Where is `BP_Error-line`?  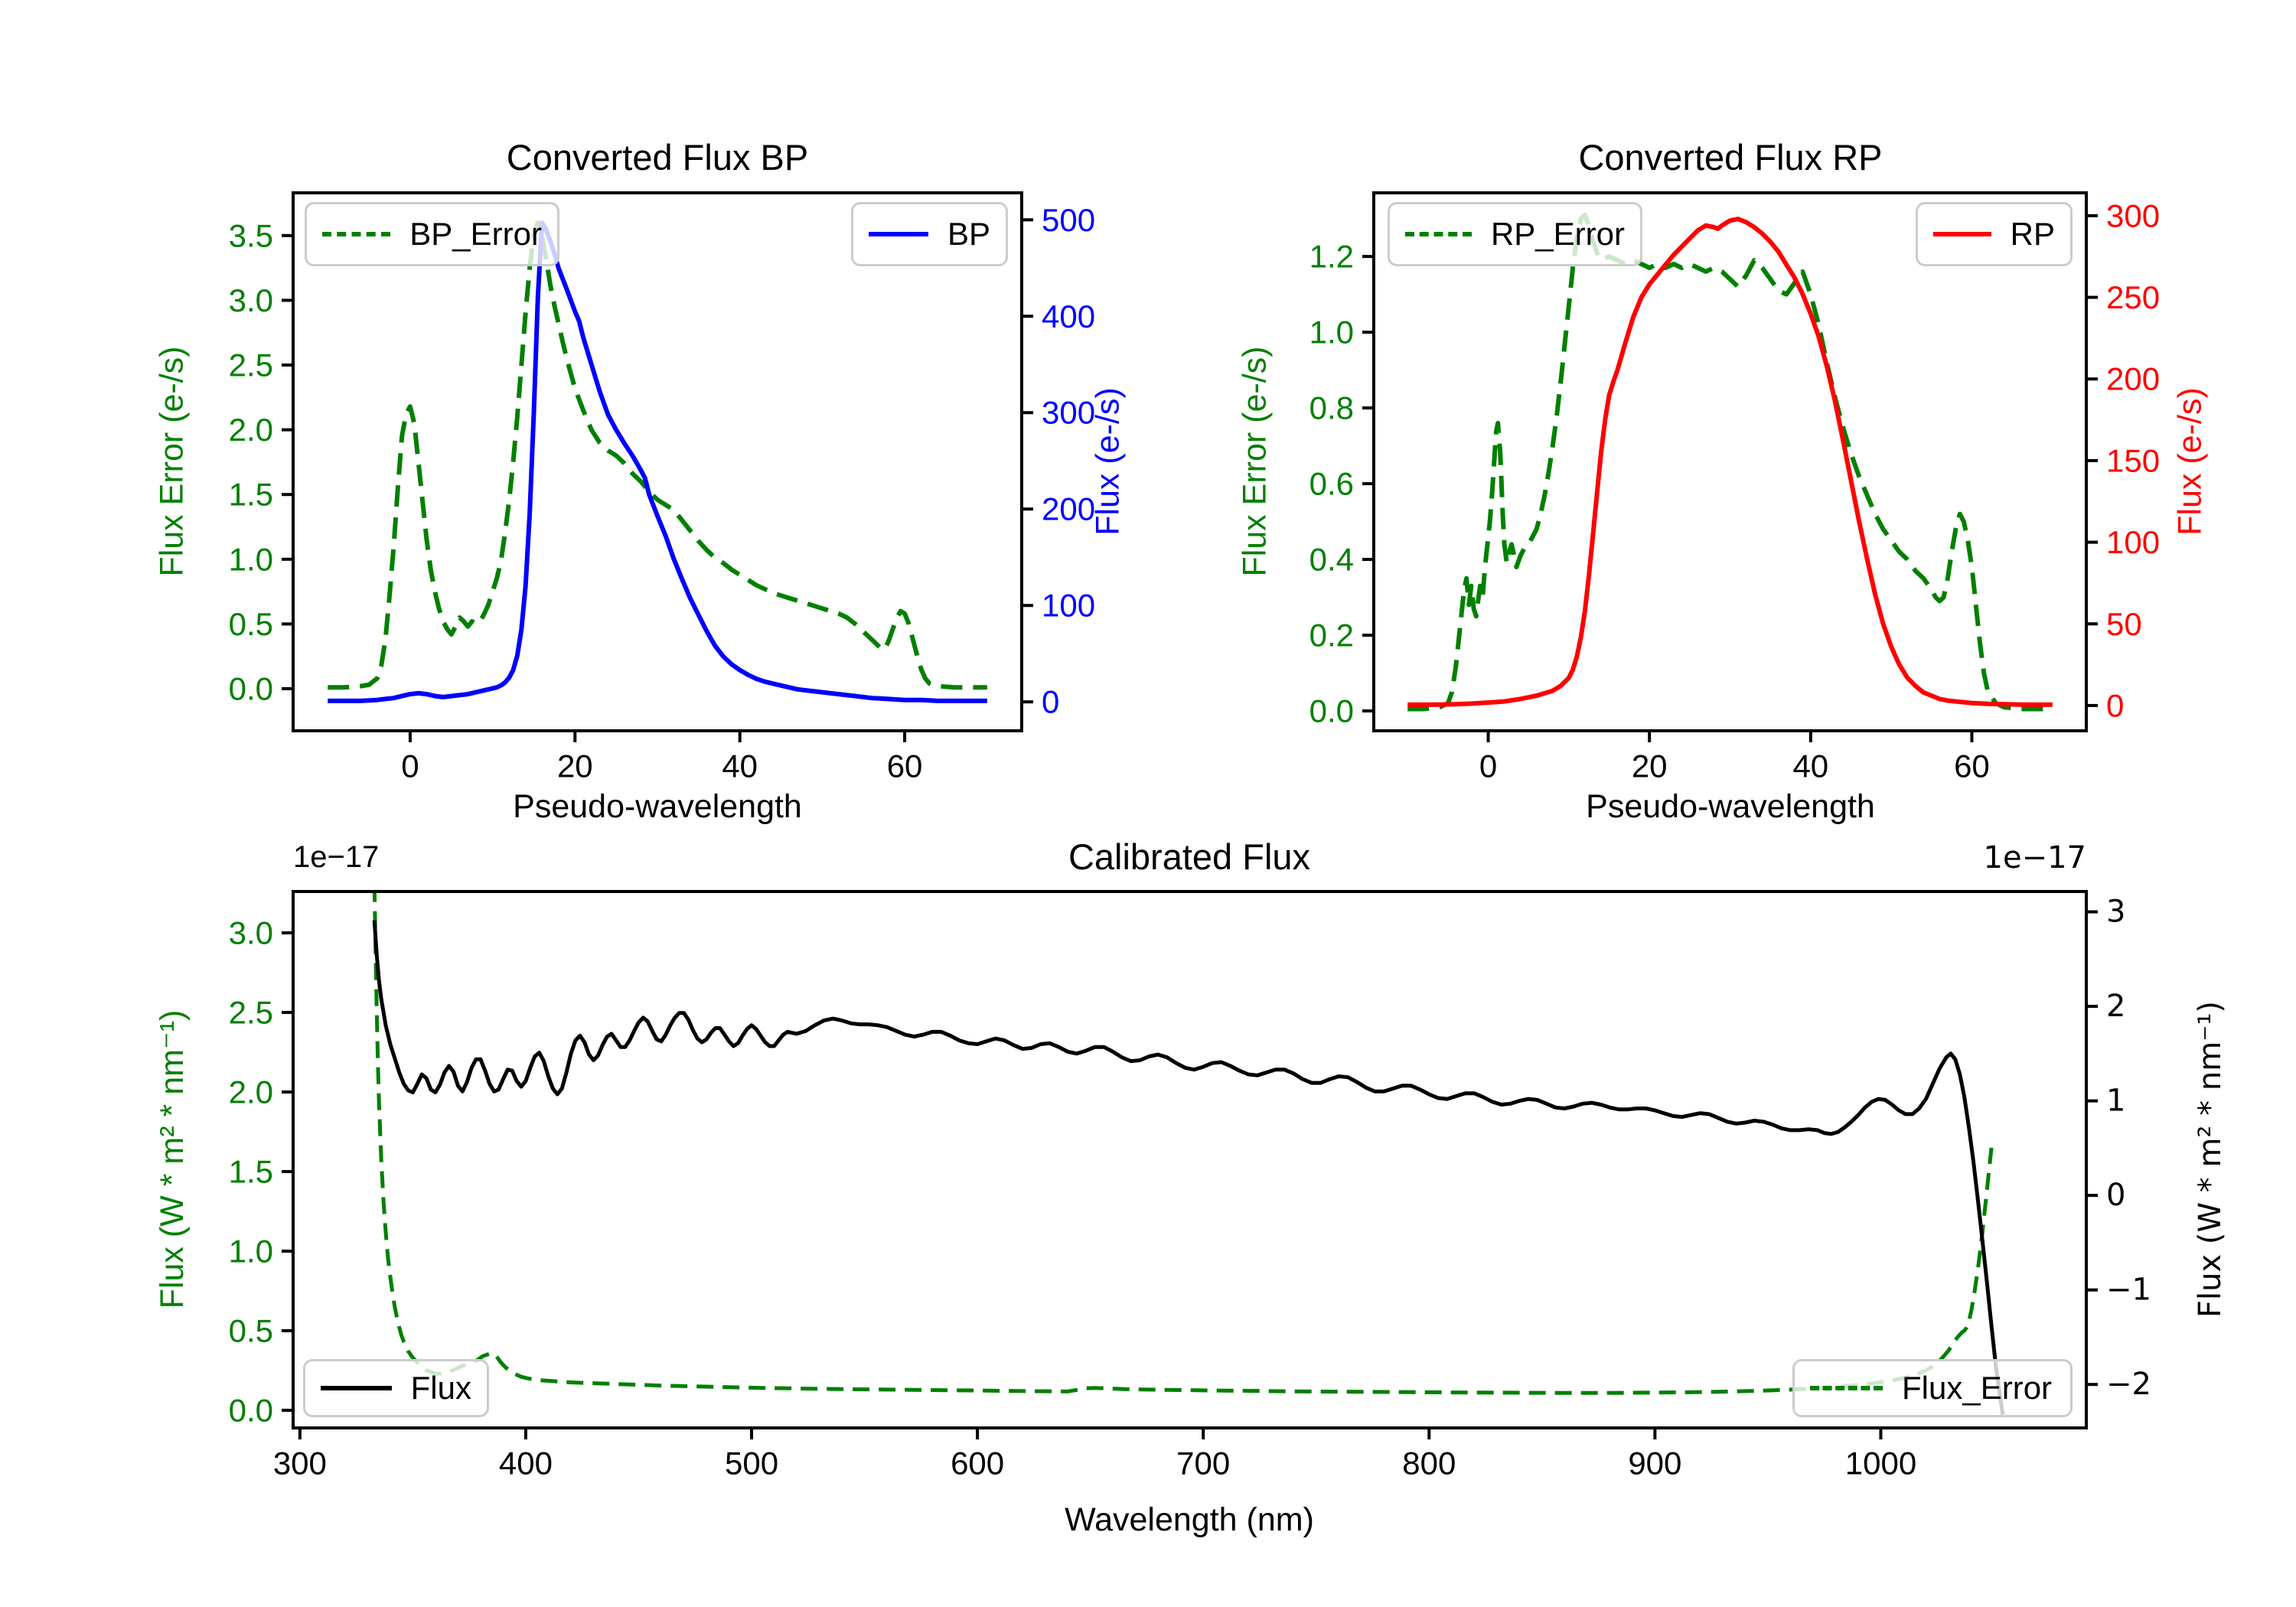 BP_Error-line is located at coordinates (657, 455).